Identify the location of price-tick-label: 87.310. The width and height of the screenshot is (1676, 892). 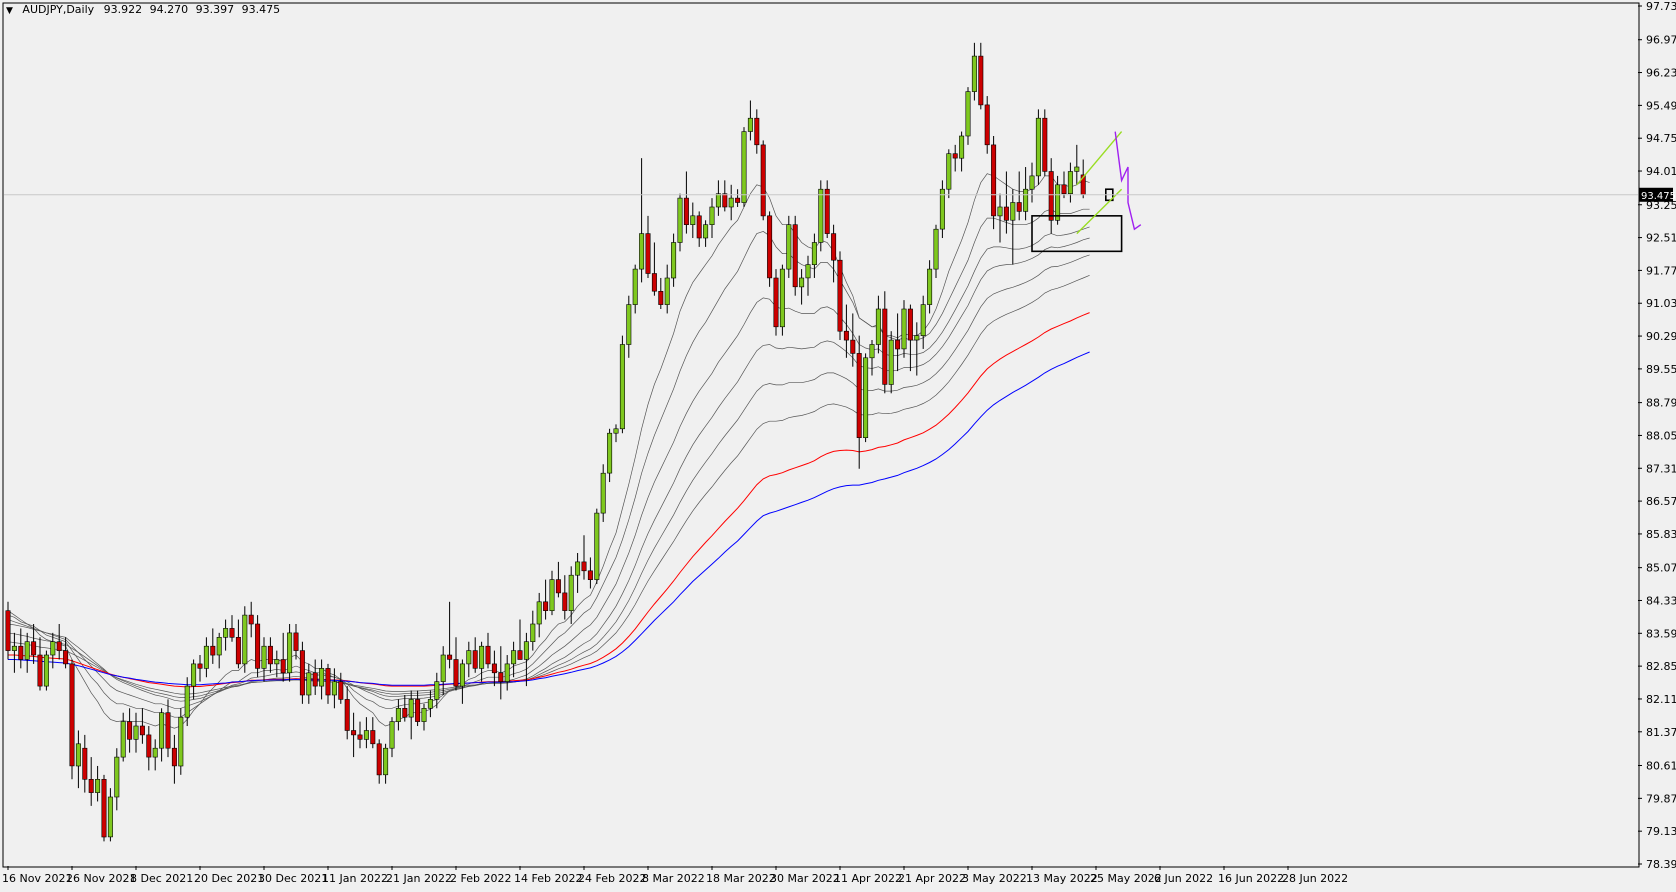
(1661, 468).